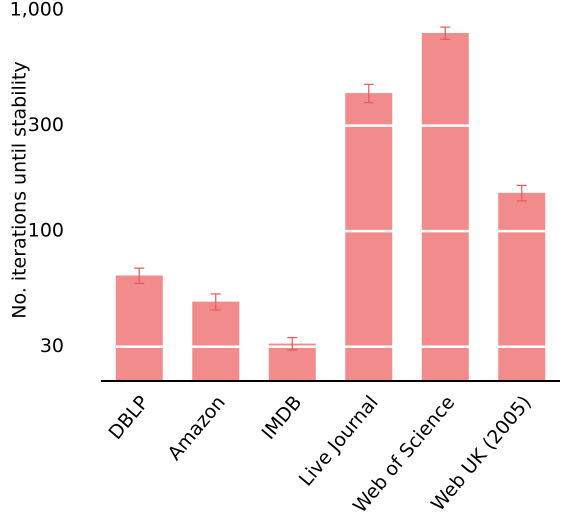 Image resolution: width=566 pixels, height=515 pixels. What do you see at coordinates (128, 418) in the screenshot?
I see `x-tick-label: DBLP` at bounding box center [128, 418].